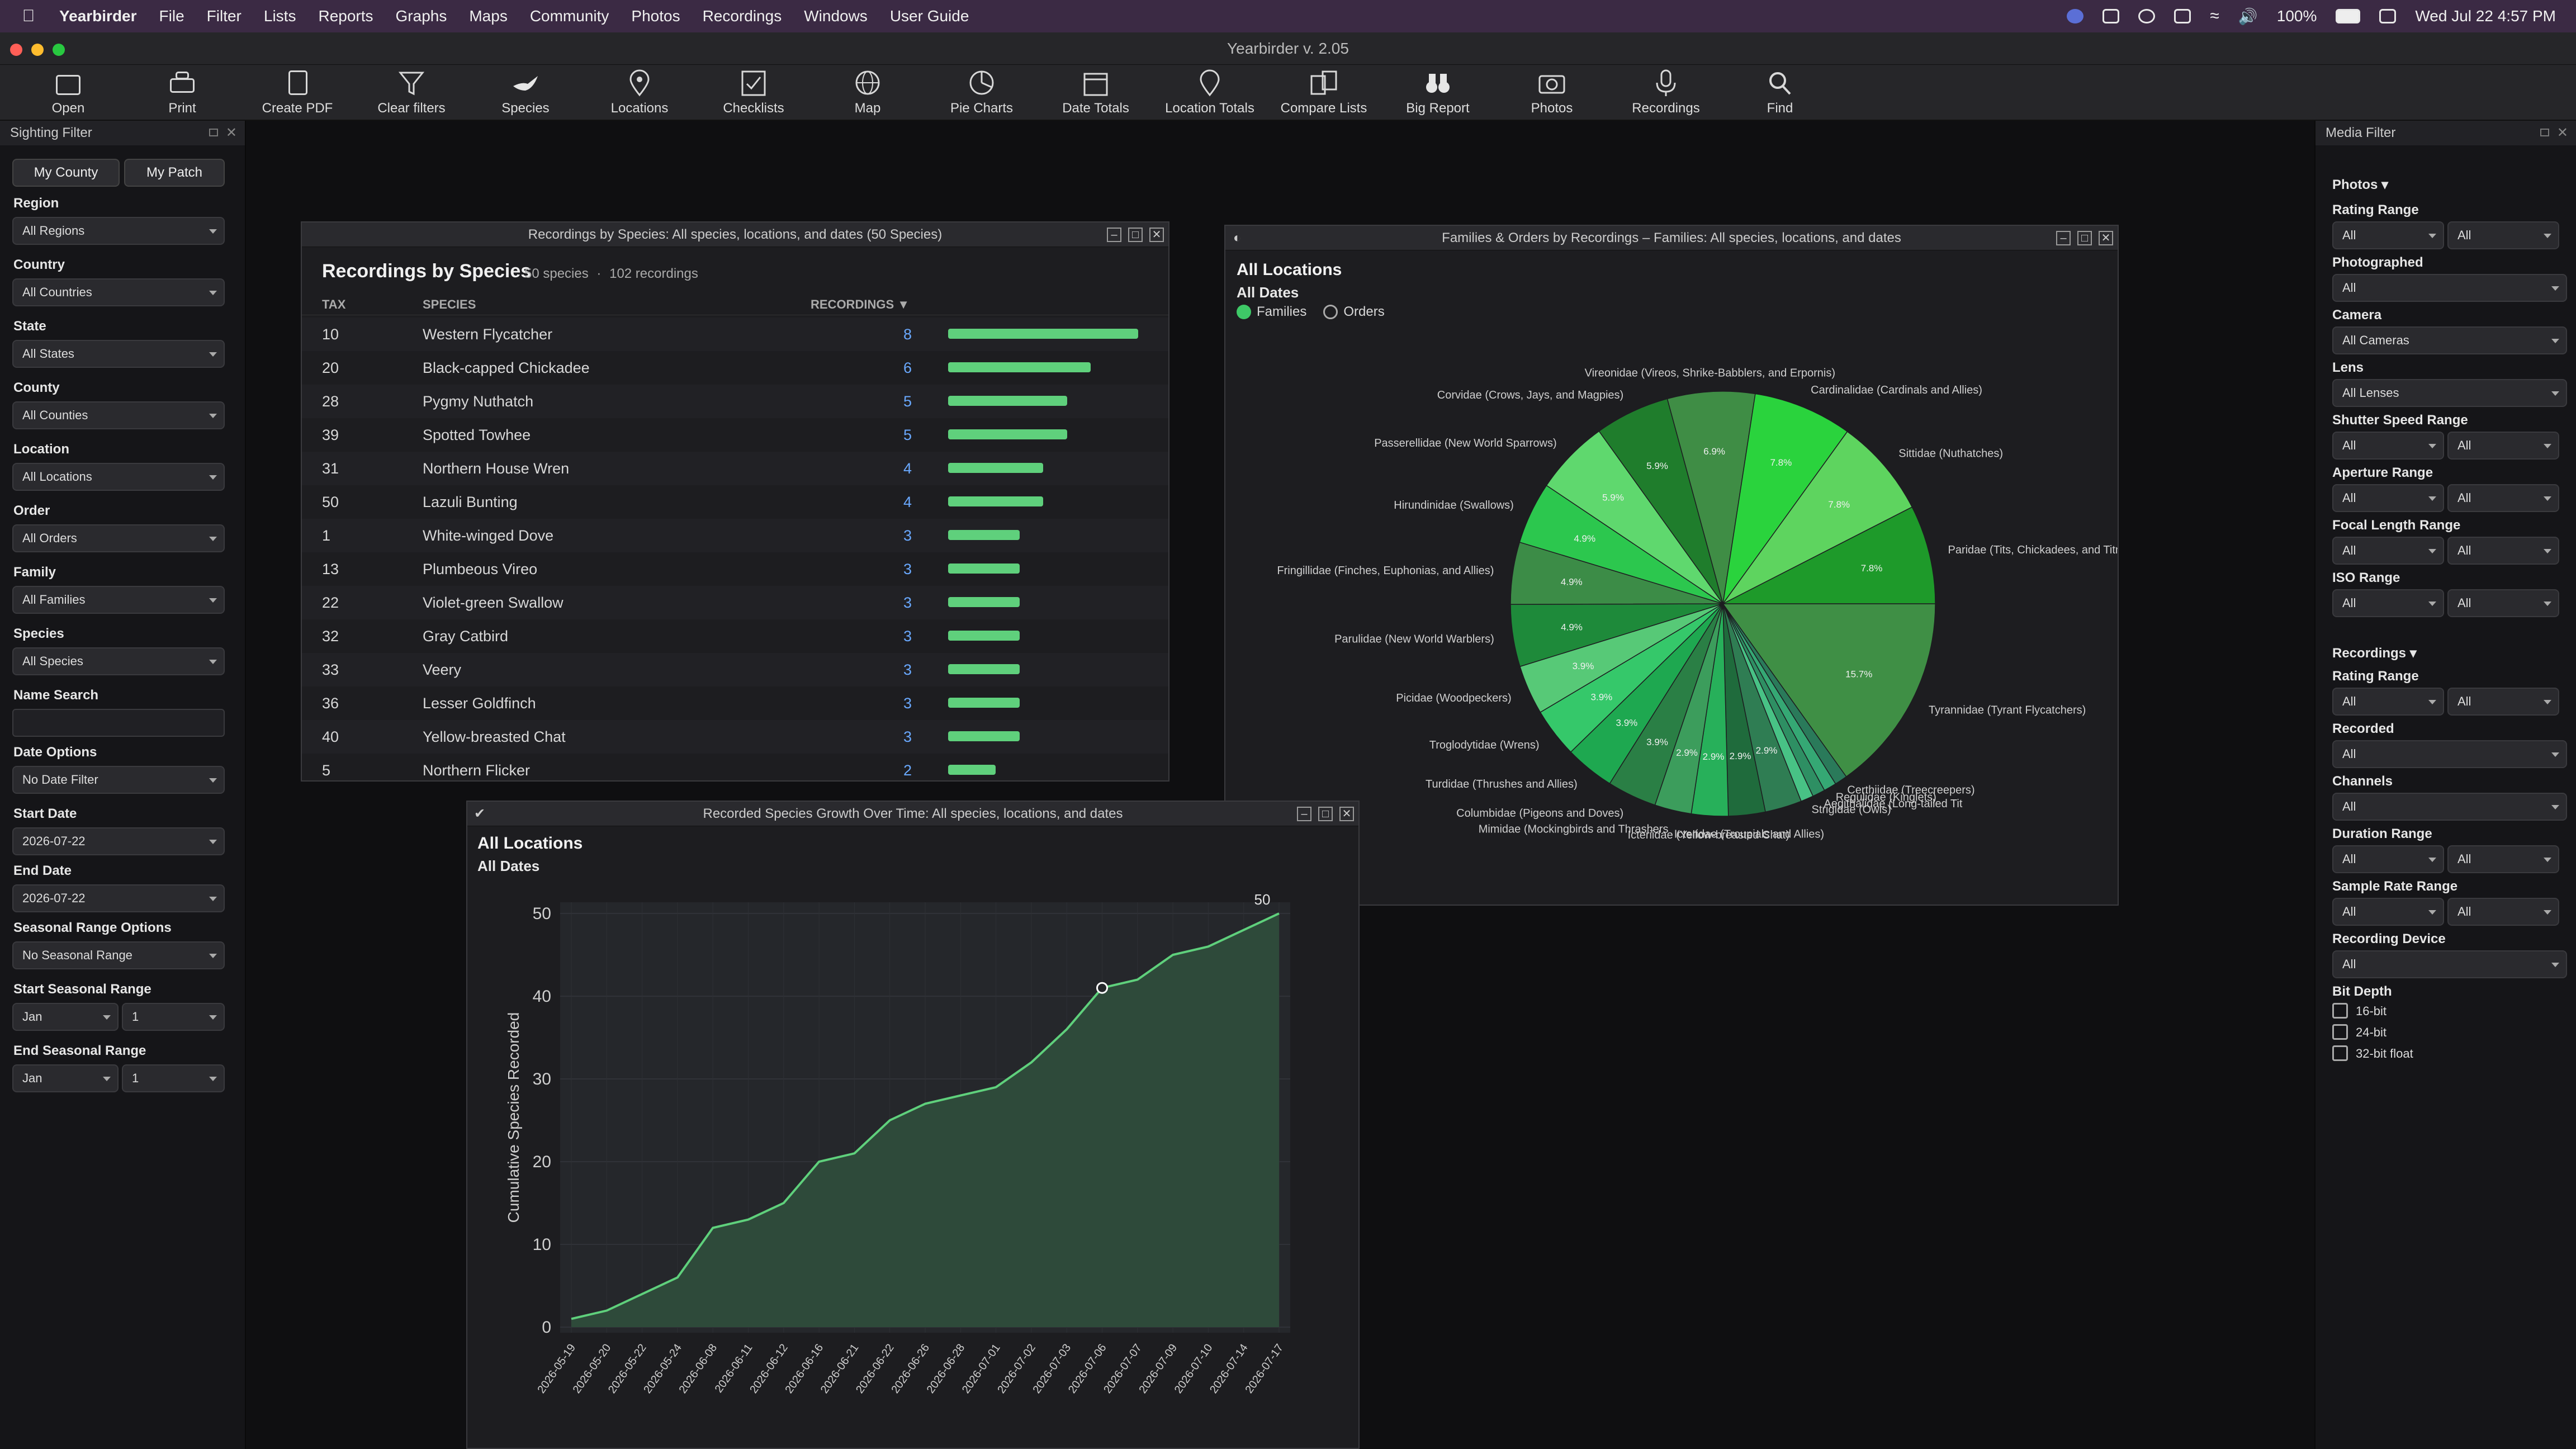  Describe the element at coordinates (118, 354) in the screenshot. I see `state-select: All States` at that location.